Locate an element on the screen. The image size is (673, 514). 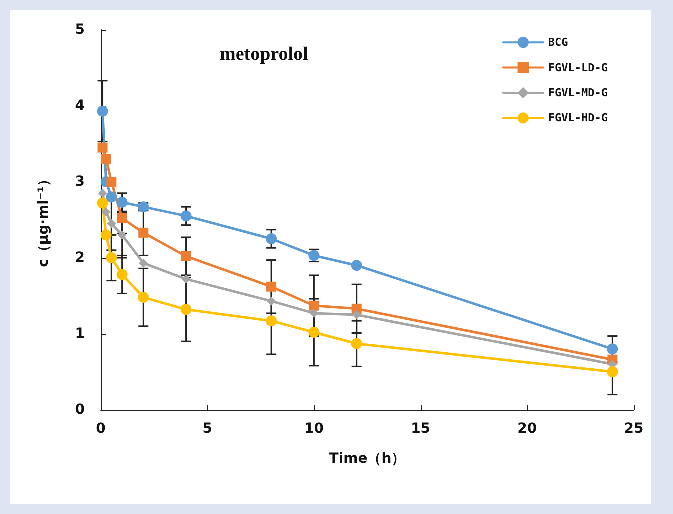
x-tick-label: 15 is located at coordinates (421, 429).